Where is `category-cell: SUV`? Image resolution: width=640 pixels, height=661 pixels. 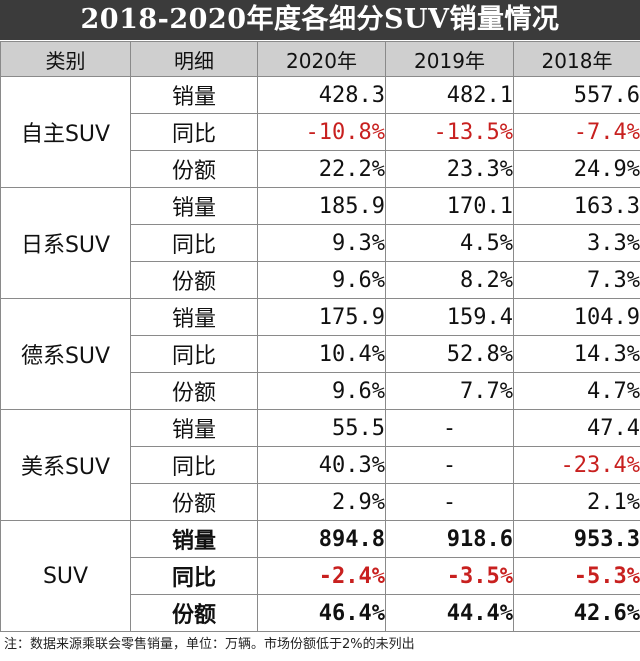 category-cell: SUV is located at coordinates (65, 576).